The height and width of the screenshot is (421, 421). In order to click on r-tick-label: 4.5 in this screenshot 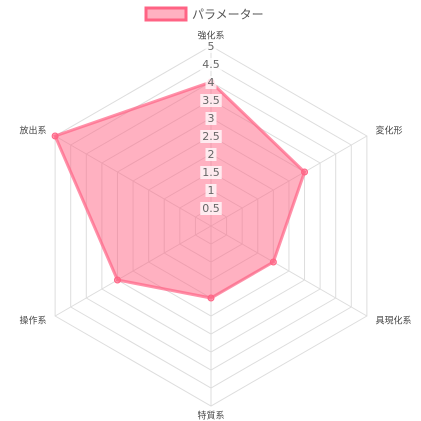, I will do `click(211, 64)`.